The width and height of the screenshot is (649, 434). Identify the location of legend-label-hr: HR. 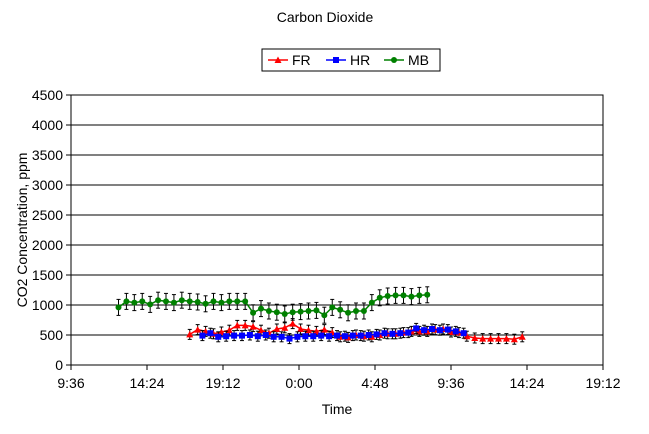
(360, 60).